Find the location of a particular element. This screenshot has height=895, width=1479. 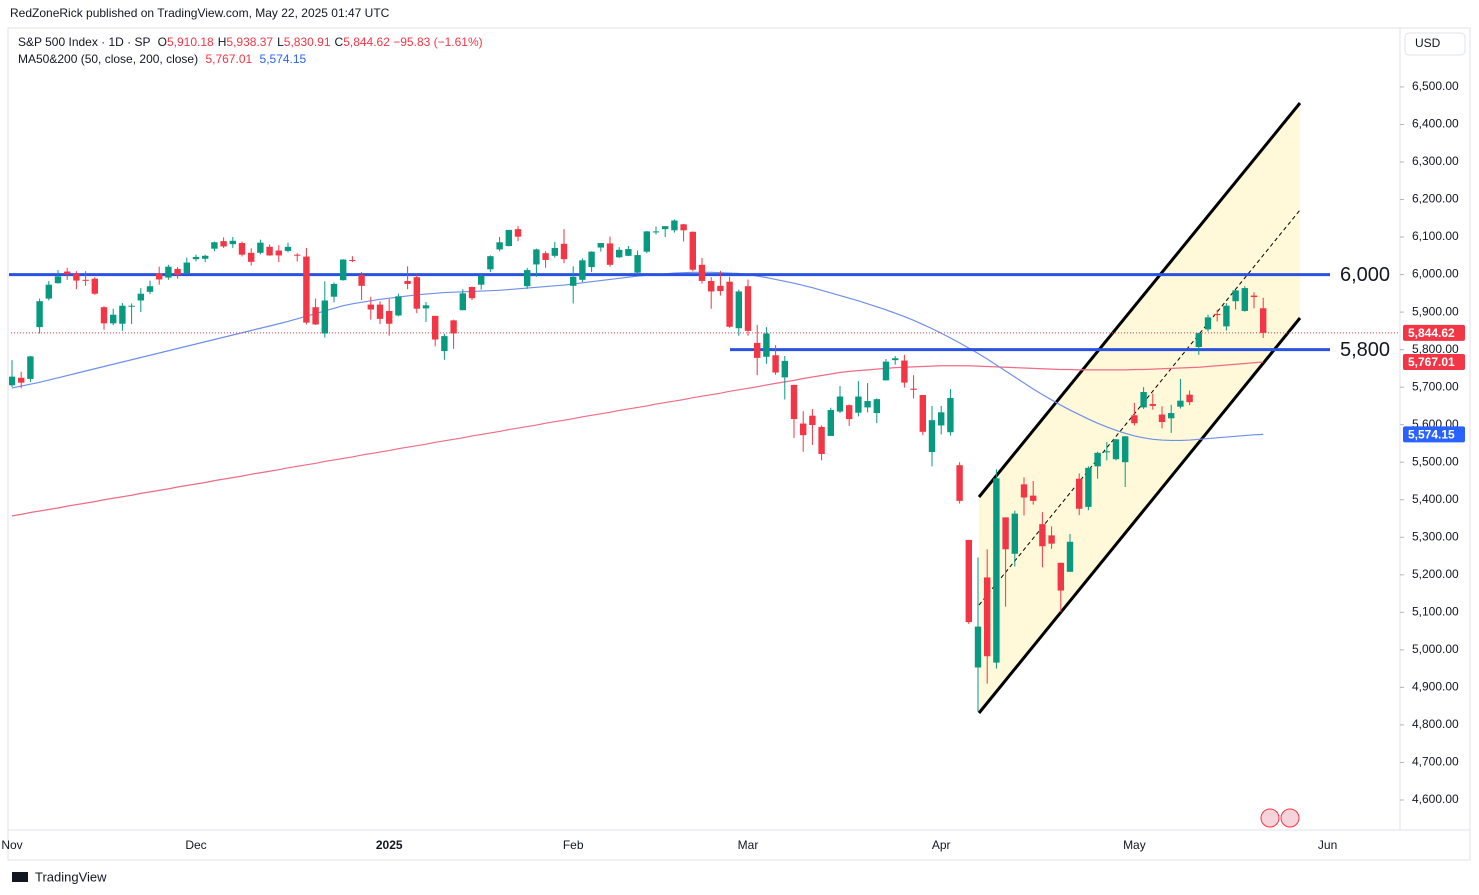

y-tick-label: 5,400.00 is located at coordinates (1435, 499).